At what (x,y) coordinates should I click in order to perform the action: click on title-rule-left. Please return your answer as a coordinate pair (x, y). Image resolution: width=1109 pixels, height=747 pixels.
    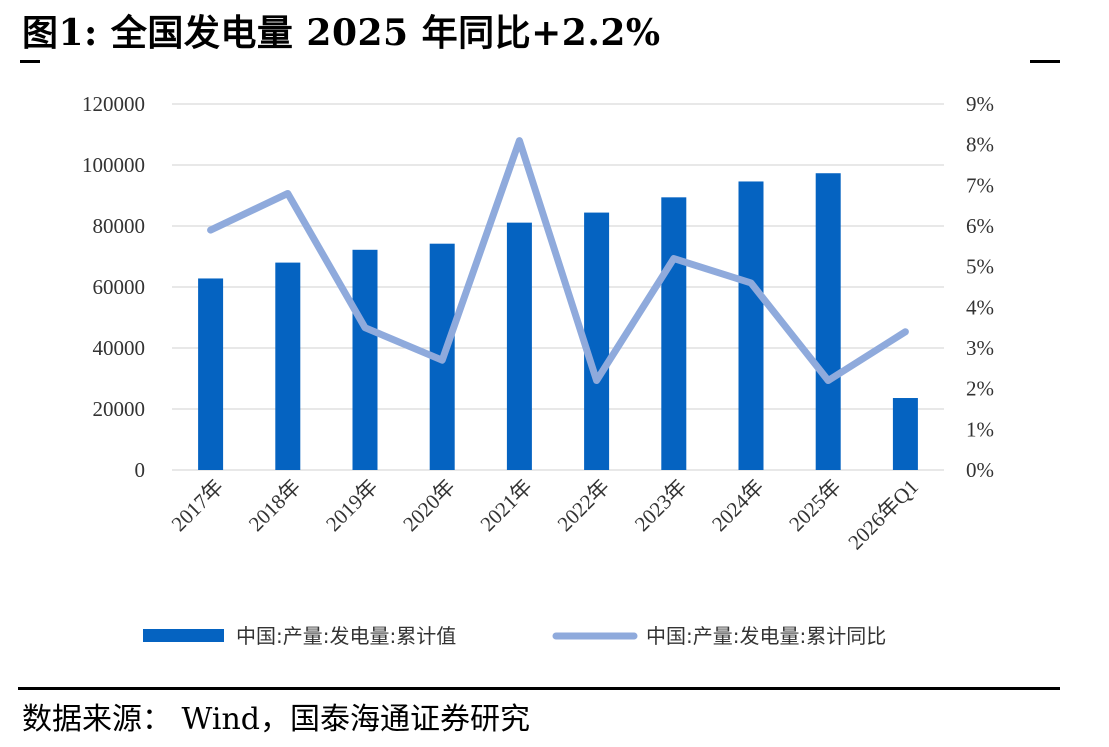
    Looking at the image, I should click on (30, 61).